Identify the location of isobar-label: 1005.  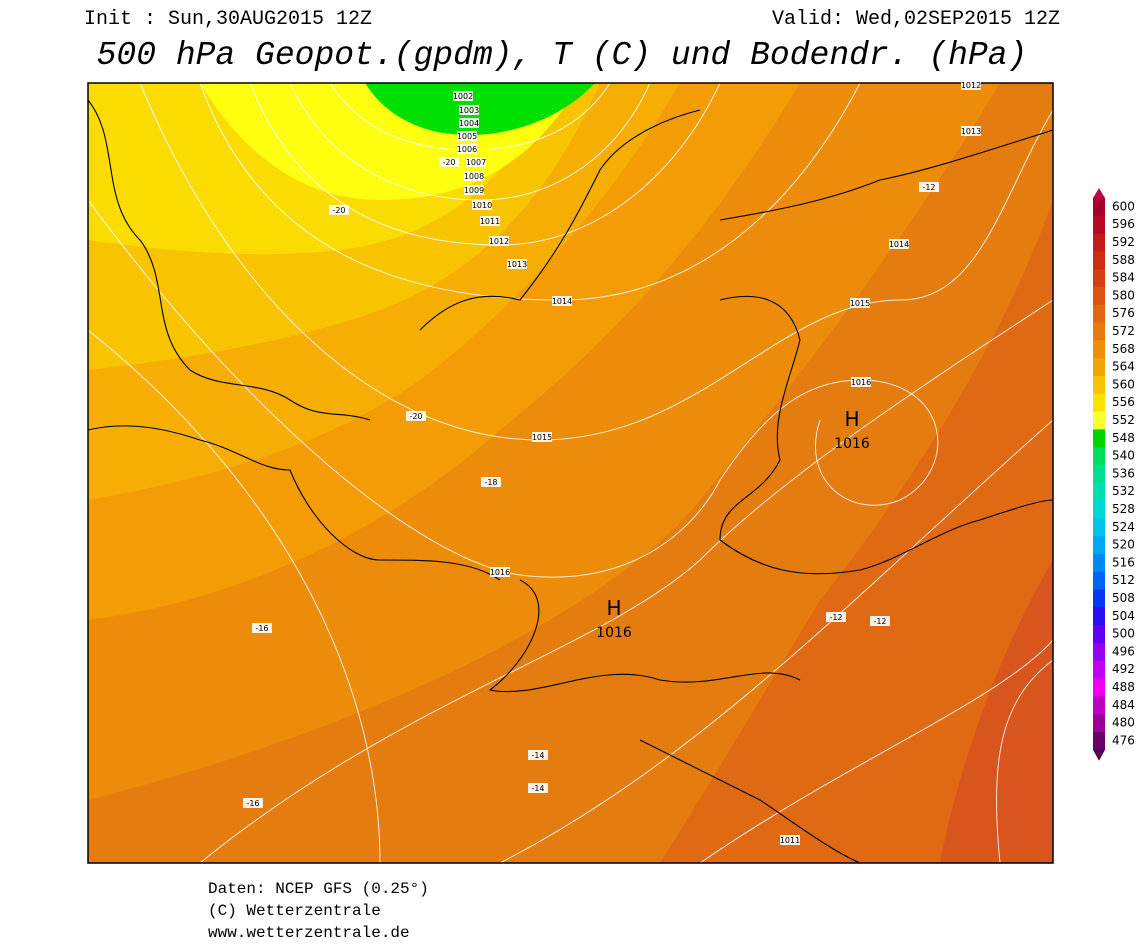
(467, 136).